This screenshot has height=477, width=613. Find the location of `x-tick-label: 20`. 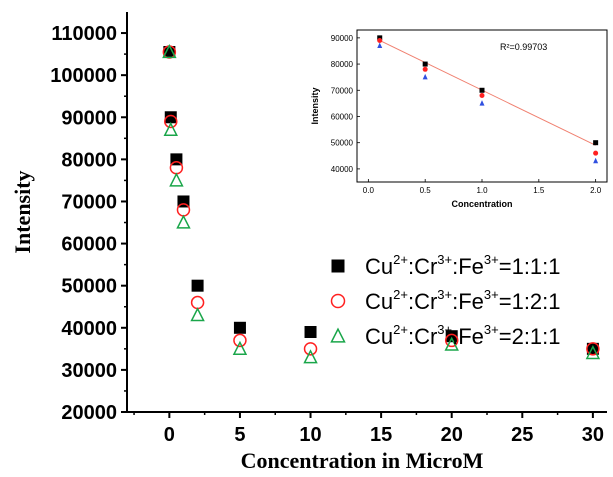

x-tick-label: 20 is located at coordinates (452, 435).